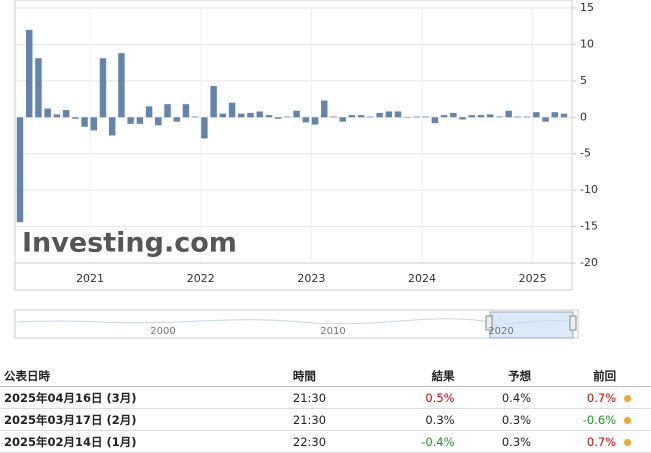 This screenshot has height=453, width=651. I want to click on y-tick-label: -5, so click(585, 153).